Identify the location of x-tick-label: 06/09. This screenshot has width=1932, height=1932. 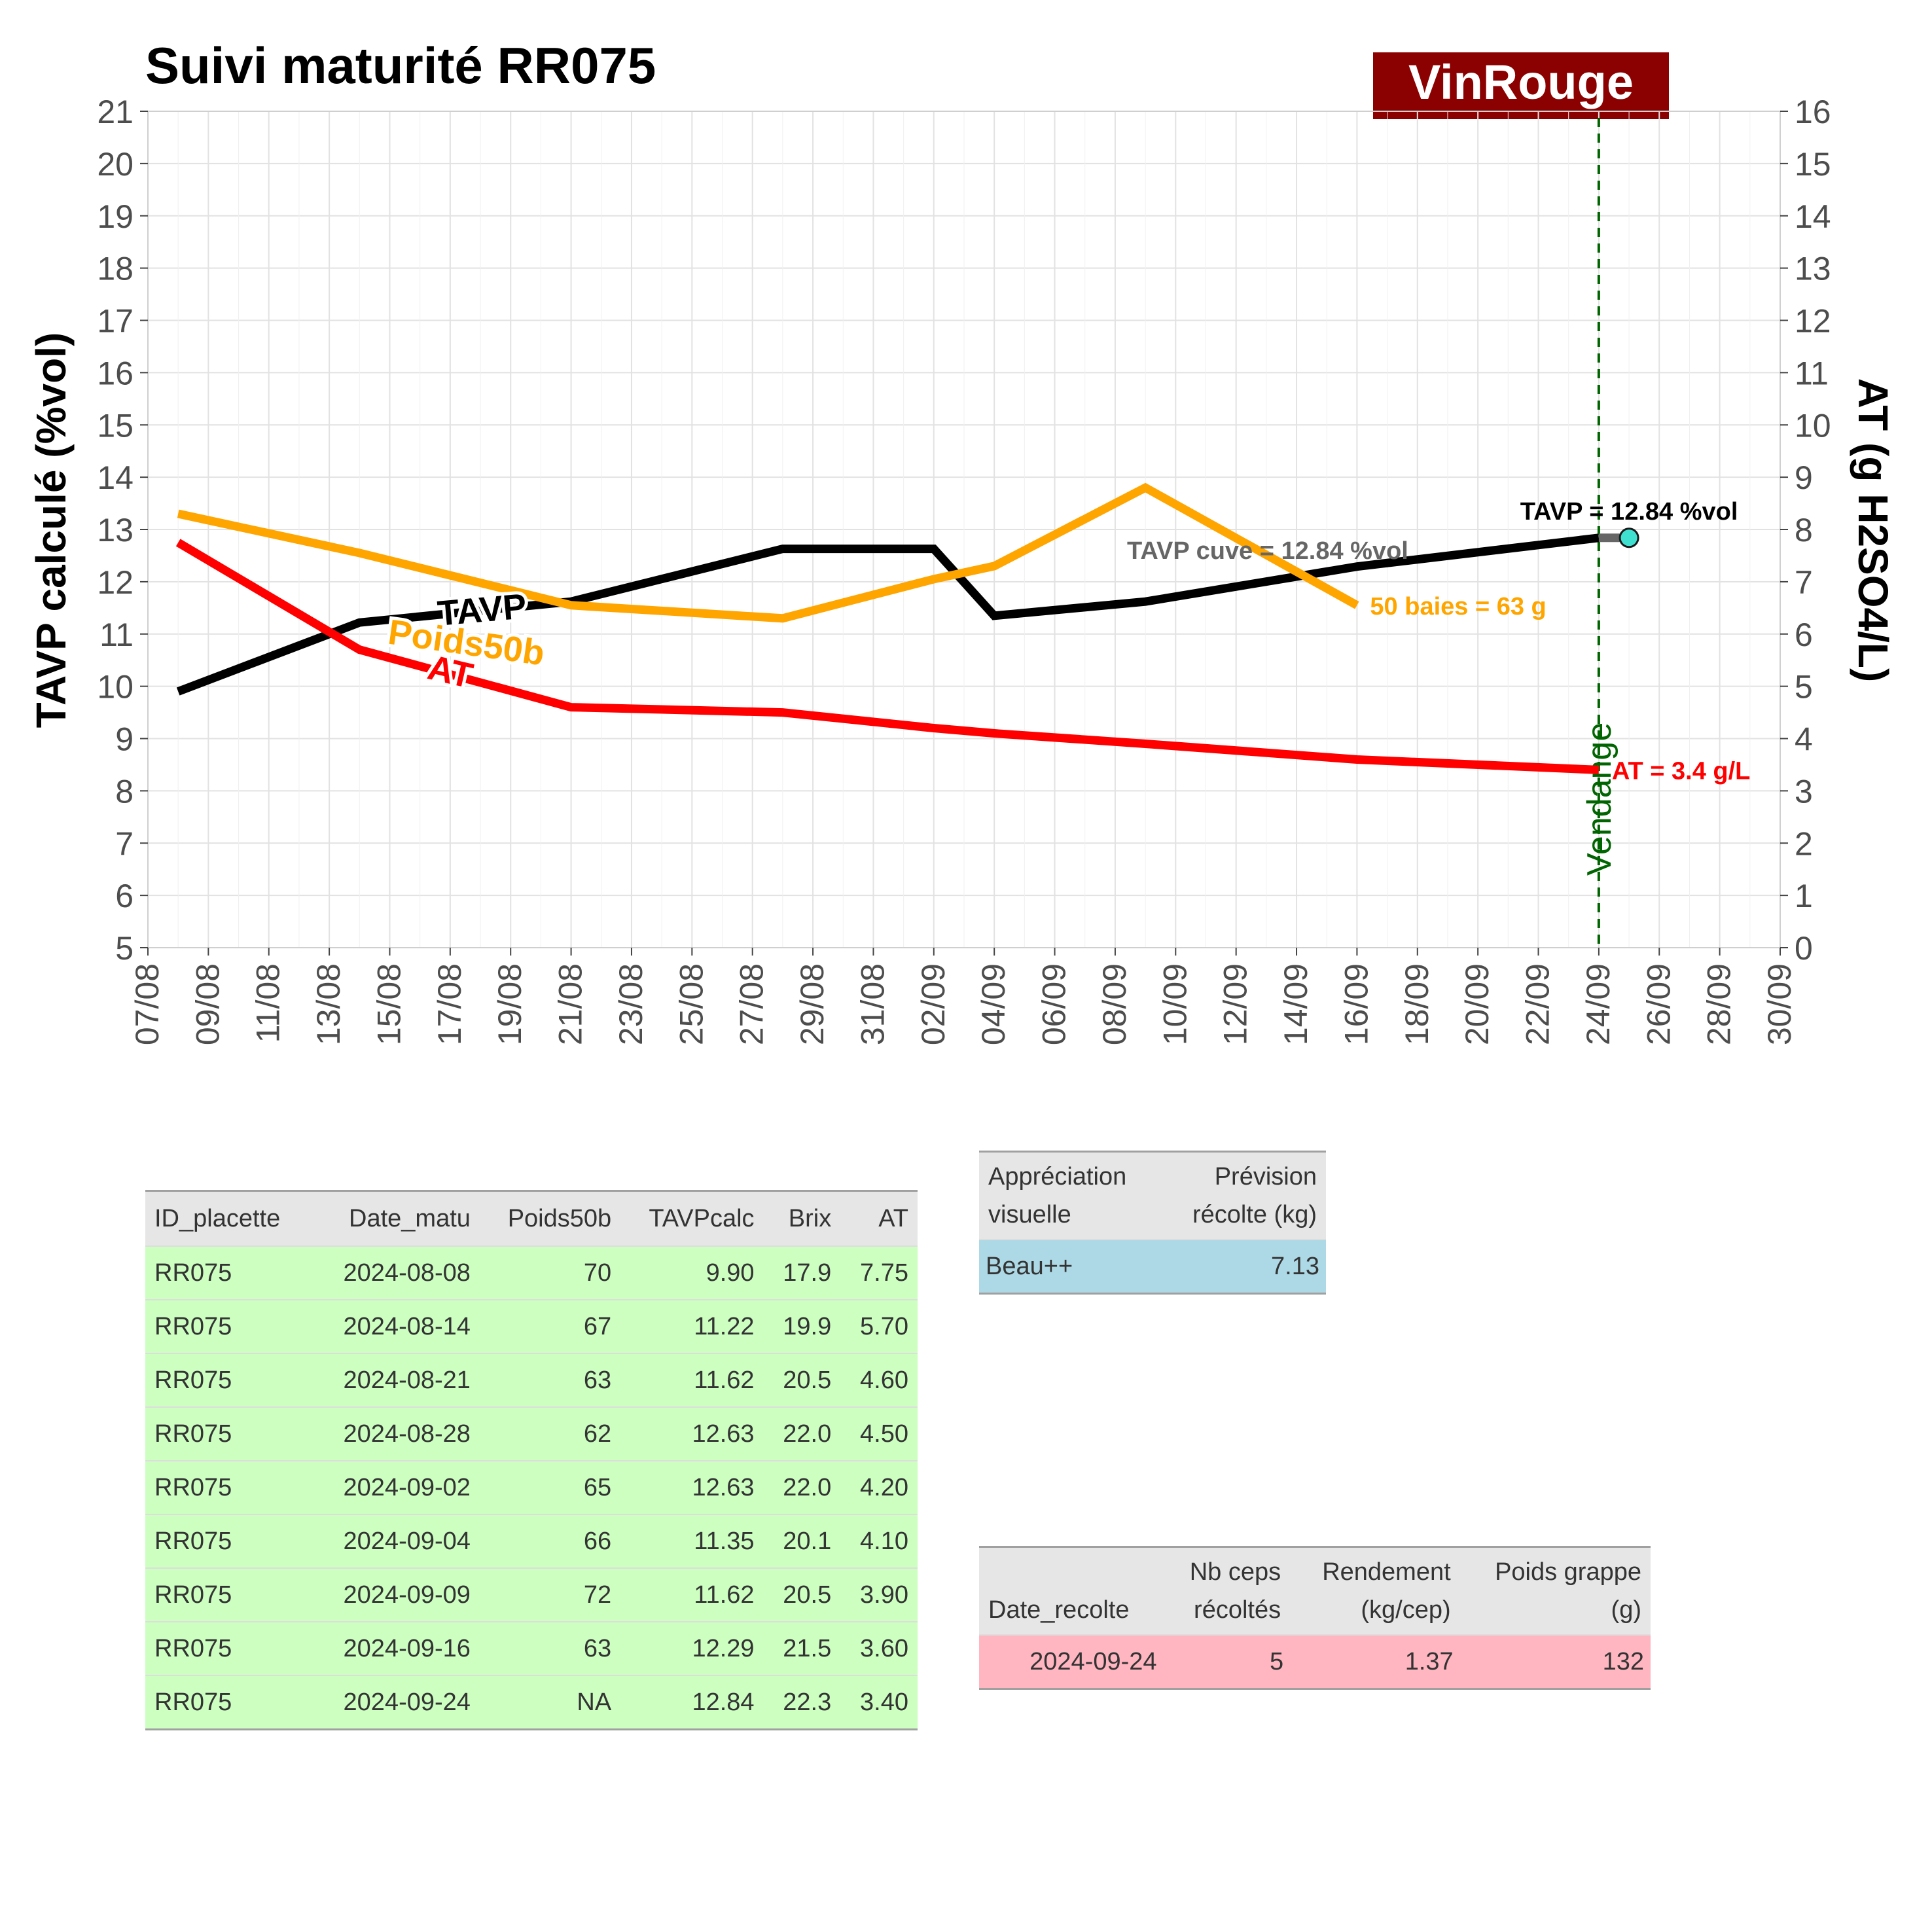
(1054, 1004).